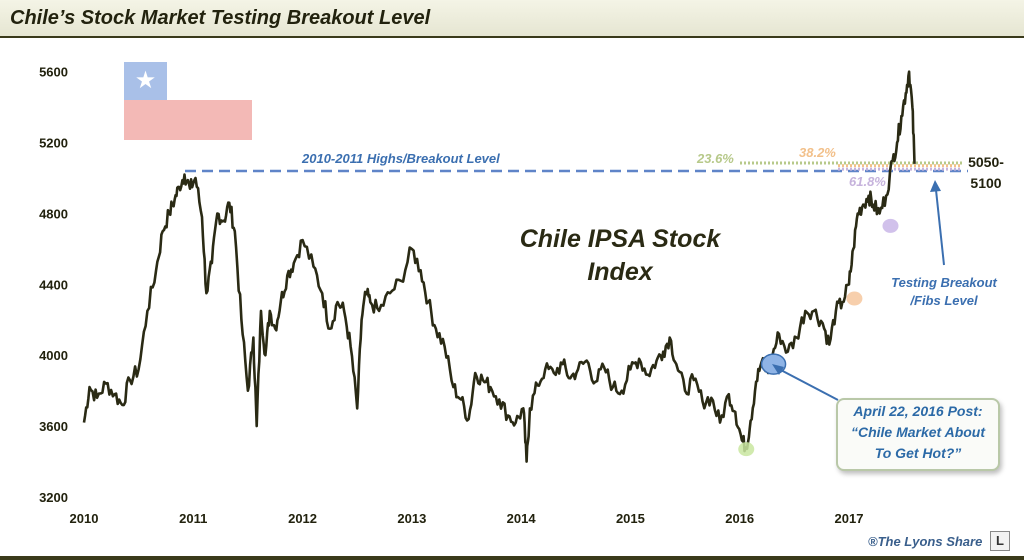 Image resolution: width=1024 pixels, height=560 pixels. Describe the element at coordinates (84, 518) in the screenshot. I see `x-tick-label: 2010` at that location.